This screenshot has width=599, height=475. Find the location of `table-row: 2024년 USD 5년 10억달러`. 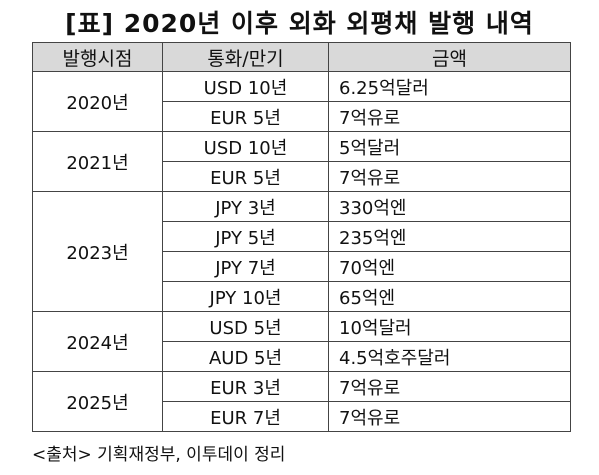

table-row: 2024년 USD 5년 10억달러 is located at coordinates (301, 341).